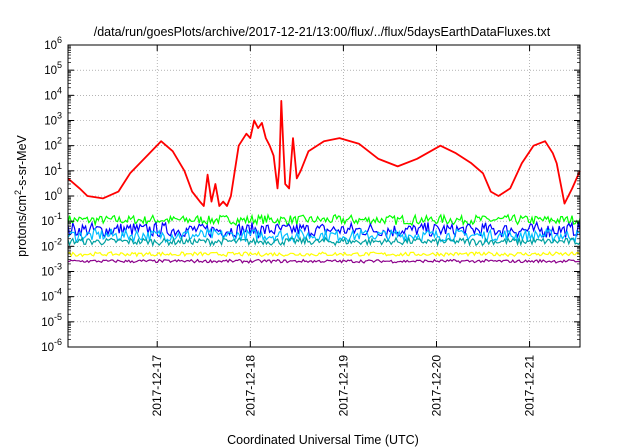  What do you see at coordinates (530, 386) in the screenshot?
I see `x-tick-label: 2017-12-21` at bounding box center [530, 386].